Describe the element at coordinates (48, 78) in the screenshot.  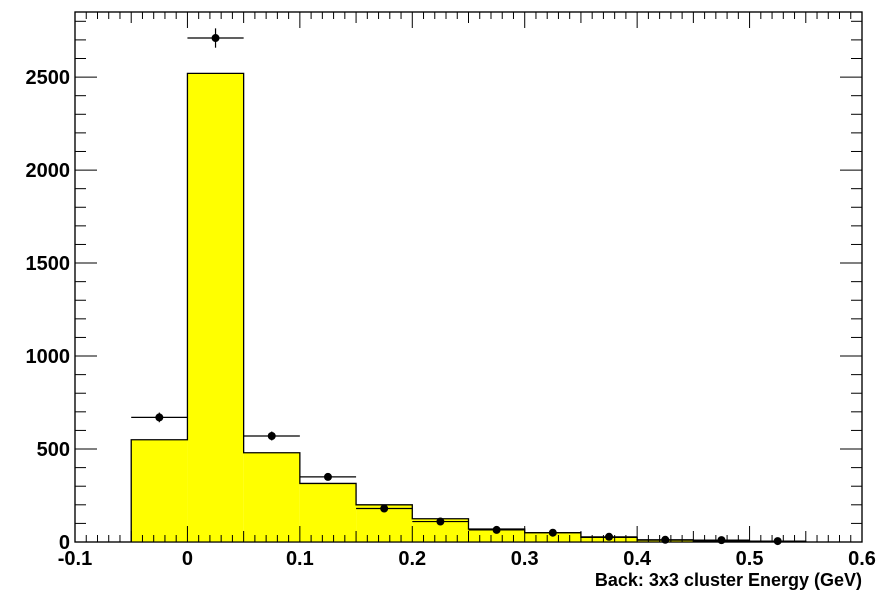
I see `y-tick-label: 2500` at that location.